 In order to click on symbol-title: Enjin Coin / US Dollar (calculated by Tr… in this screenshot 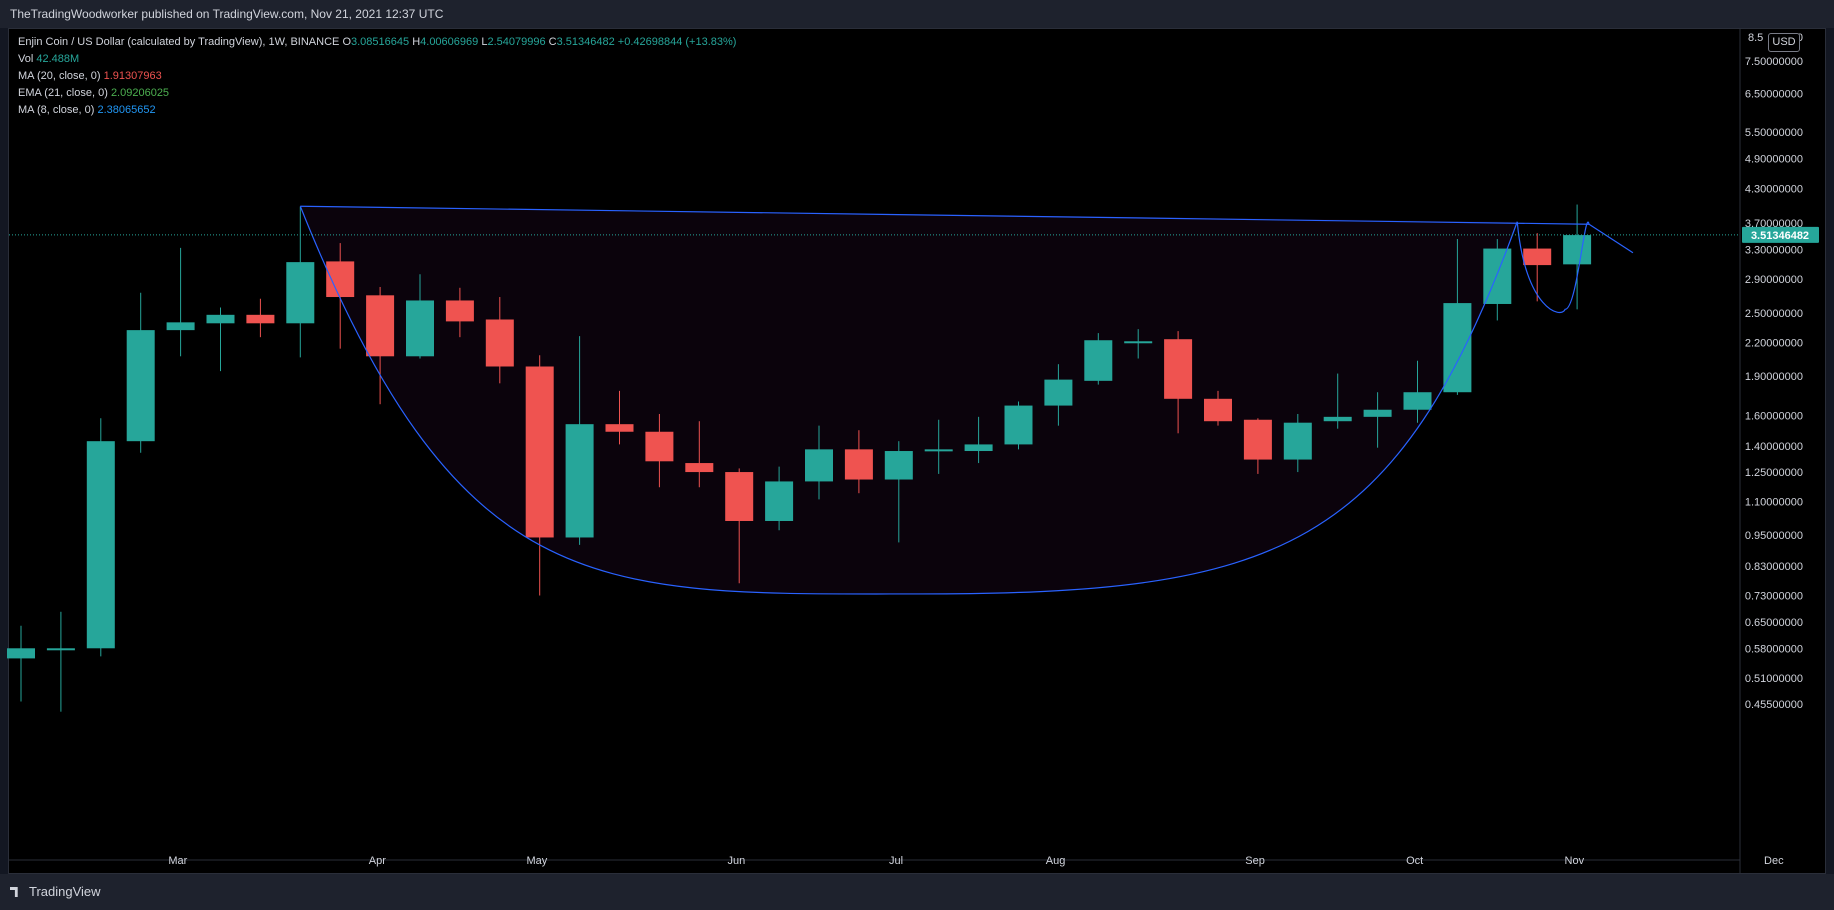, I will do `click(179, 42)`.